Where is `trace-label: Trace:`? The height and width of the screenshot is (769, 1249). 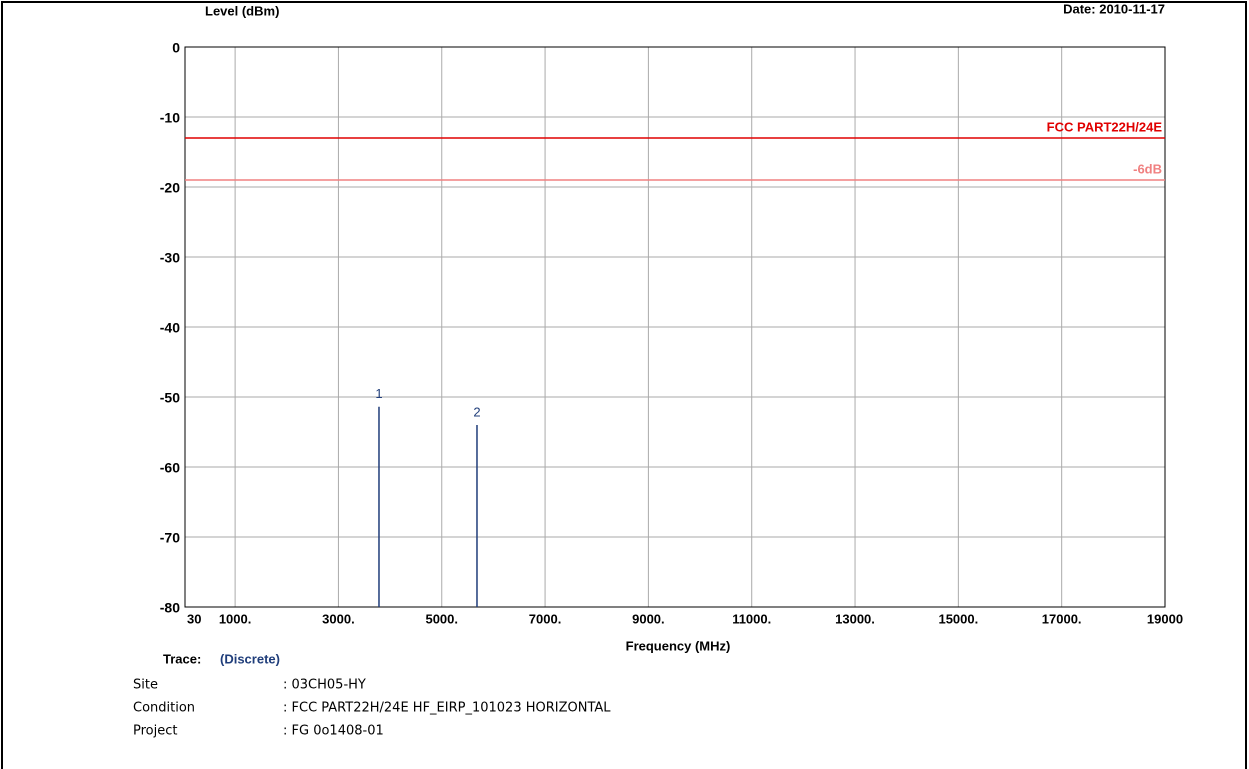
trace-label: Trace: is located at coordinates (182, 658).